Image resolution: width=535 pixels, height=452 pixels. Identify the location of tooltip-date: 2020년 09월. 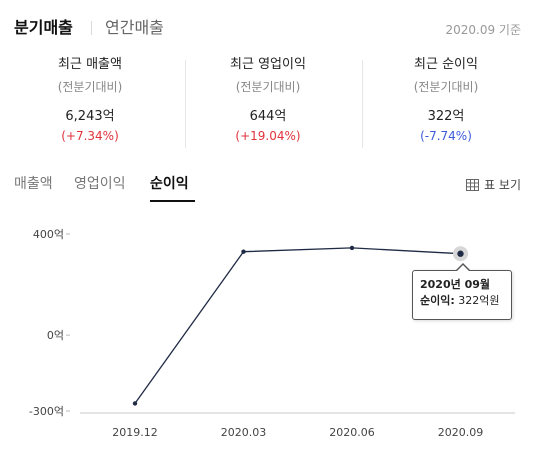
(455, 284).